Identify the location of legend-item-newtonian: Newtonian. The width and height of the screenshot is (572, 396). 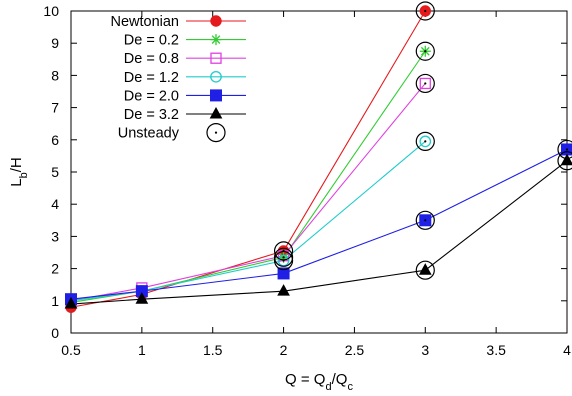
(178, 22).